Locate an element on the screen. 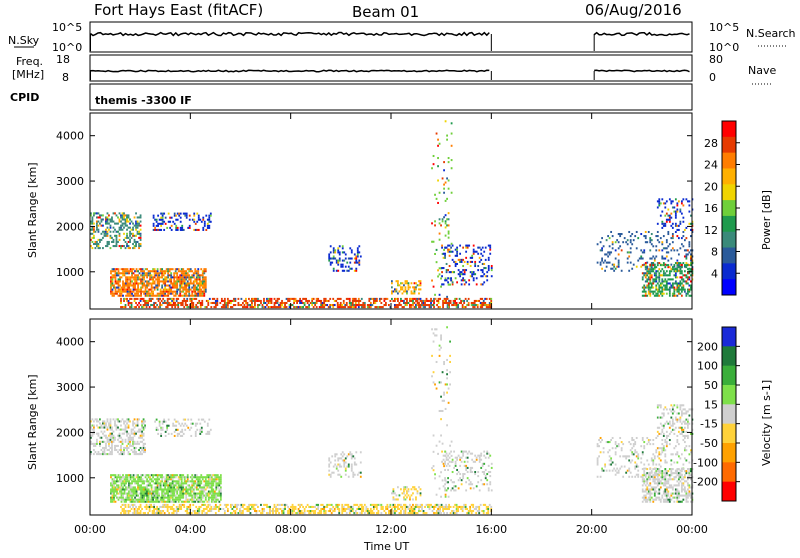 Image resolution: width=800 pixels, height=558 pixels. colorbar-tick-label: 24 is located at coordinates (711, 165).